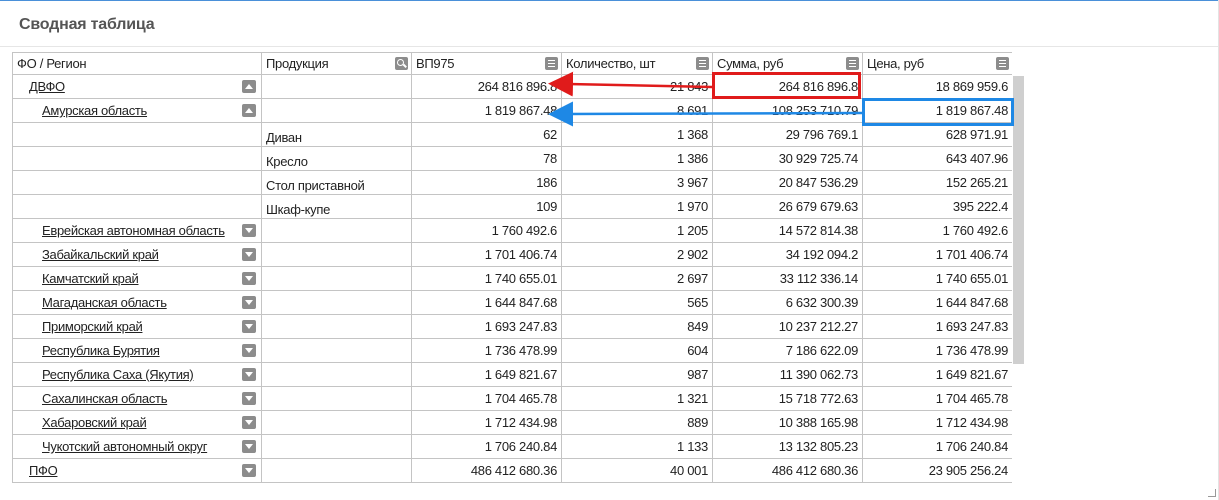 Image resolution: width=1219 pixels, height=500 pixels. What do you see at coordinates (486, 398) in the screenshot?
I see `vp975-cell: 1 704 465.78` at bounding box center [486, 398].